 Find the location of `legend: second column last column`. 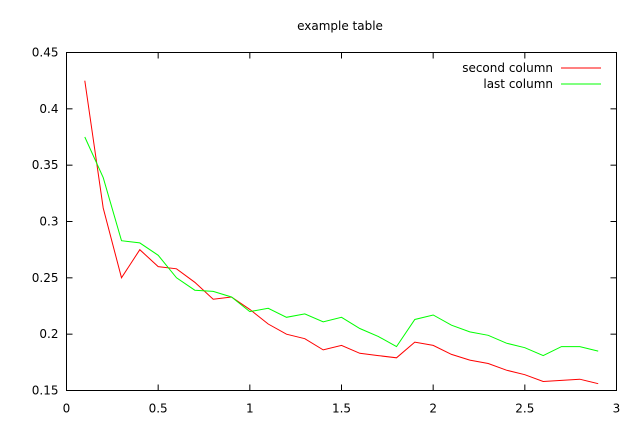

legend: second column last column is located at coordinates (531, 76).